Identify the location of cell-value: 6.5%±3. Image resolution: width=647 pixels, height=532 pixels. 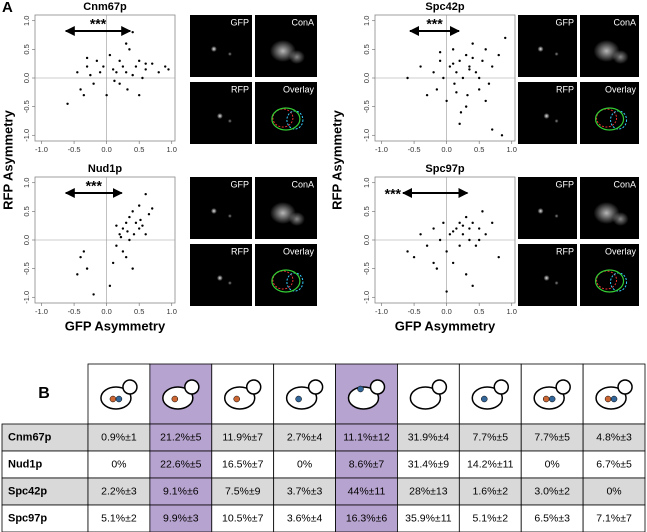
(552, 518).